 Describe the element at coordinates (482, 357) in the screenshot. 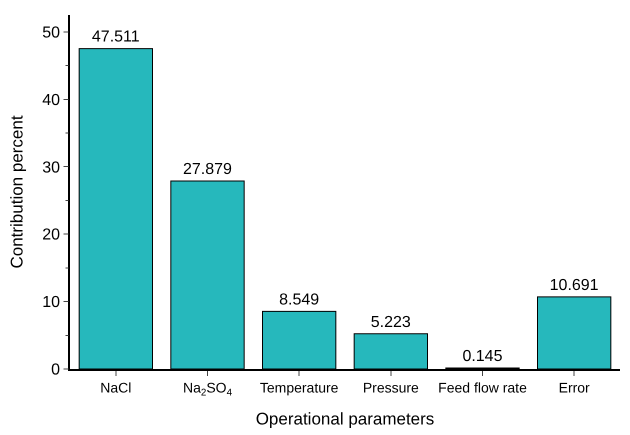

I see `data-label: 0.145` at that location.